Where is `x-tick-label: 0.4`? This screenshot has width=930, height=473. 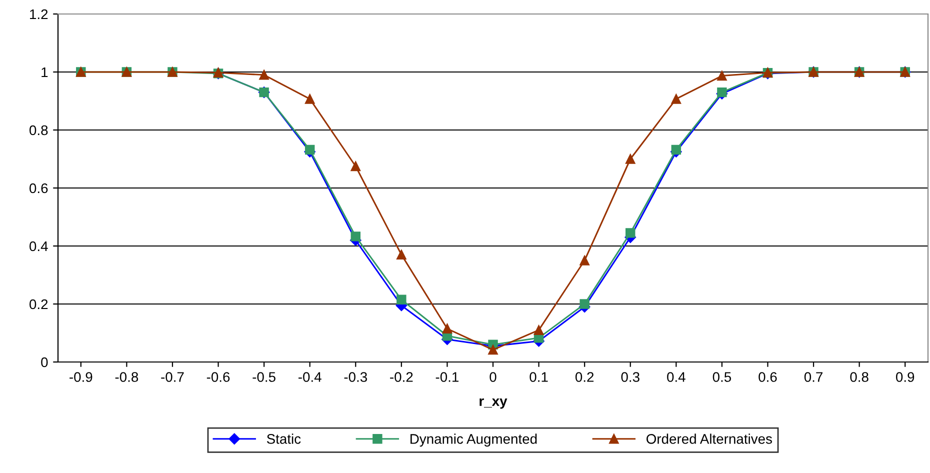 x-tick-label: 0.4 is located at coordinates (676, 377).